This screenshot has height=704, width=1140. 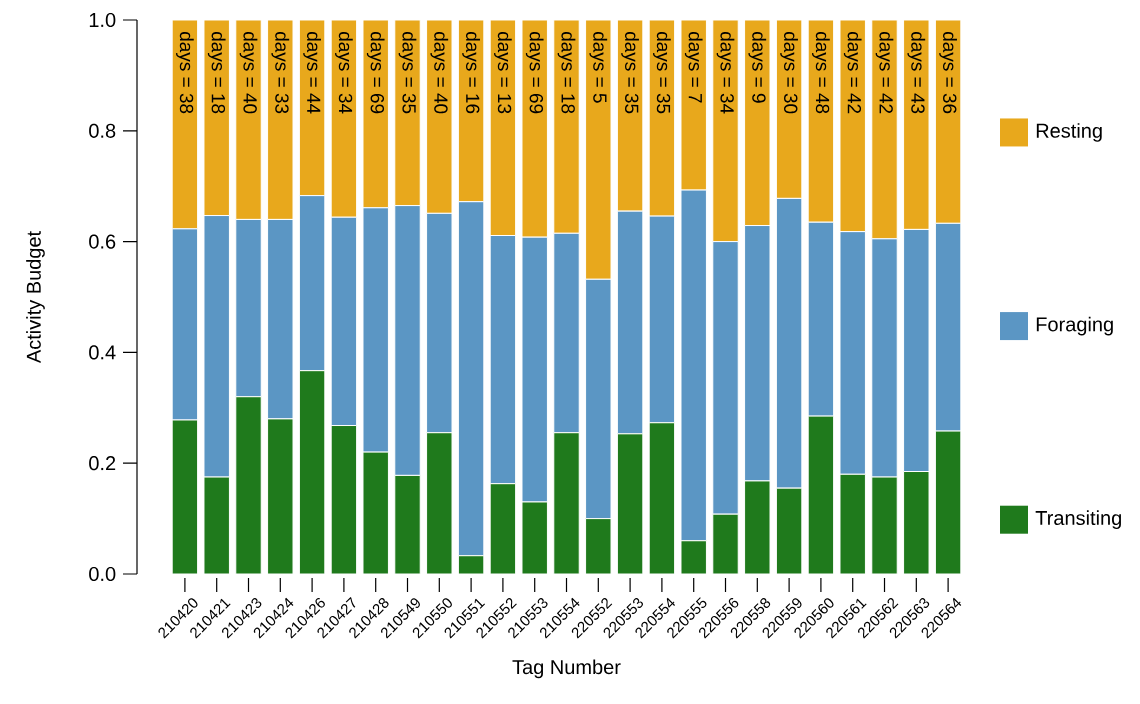 What do you see at coordinates (102, 130) in the screenshot?
I see `y-tick-label: 0.8` at bounding box center [102, 130].